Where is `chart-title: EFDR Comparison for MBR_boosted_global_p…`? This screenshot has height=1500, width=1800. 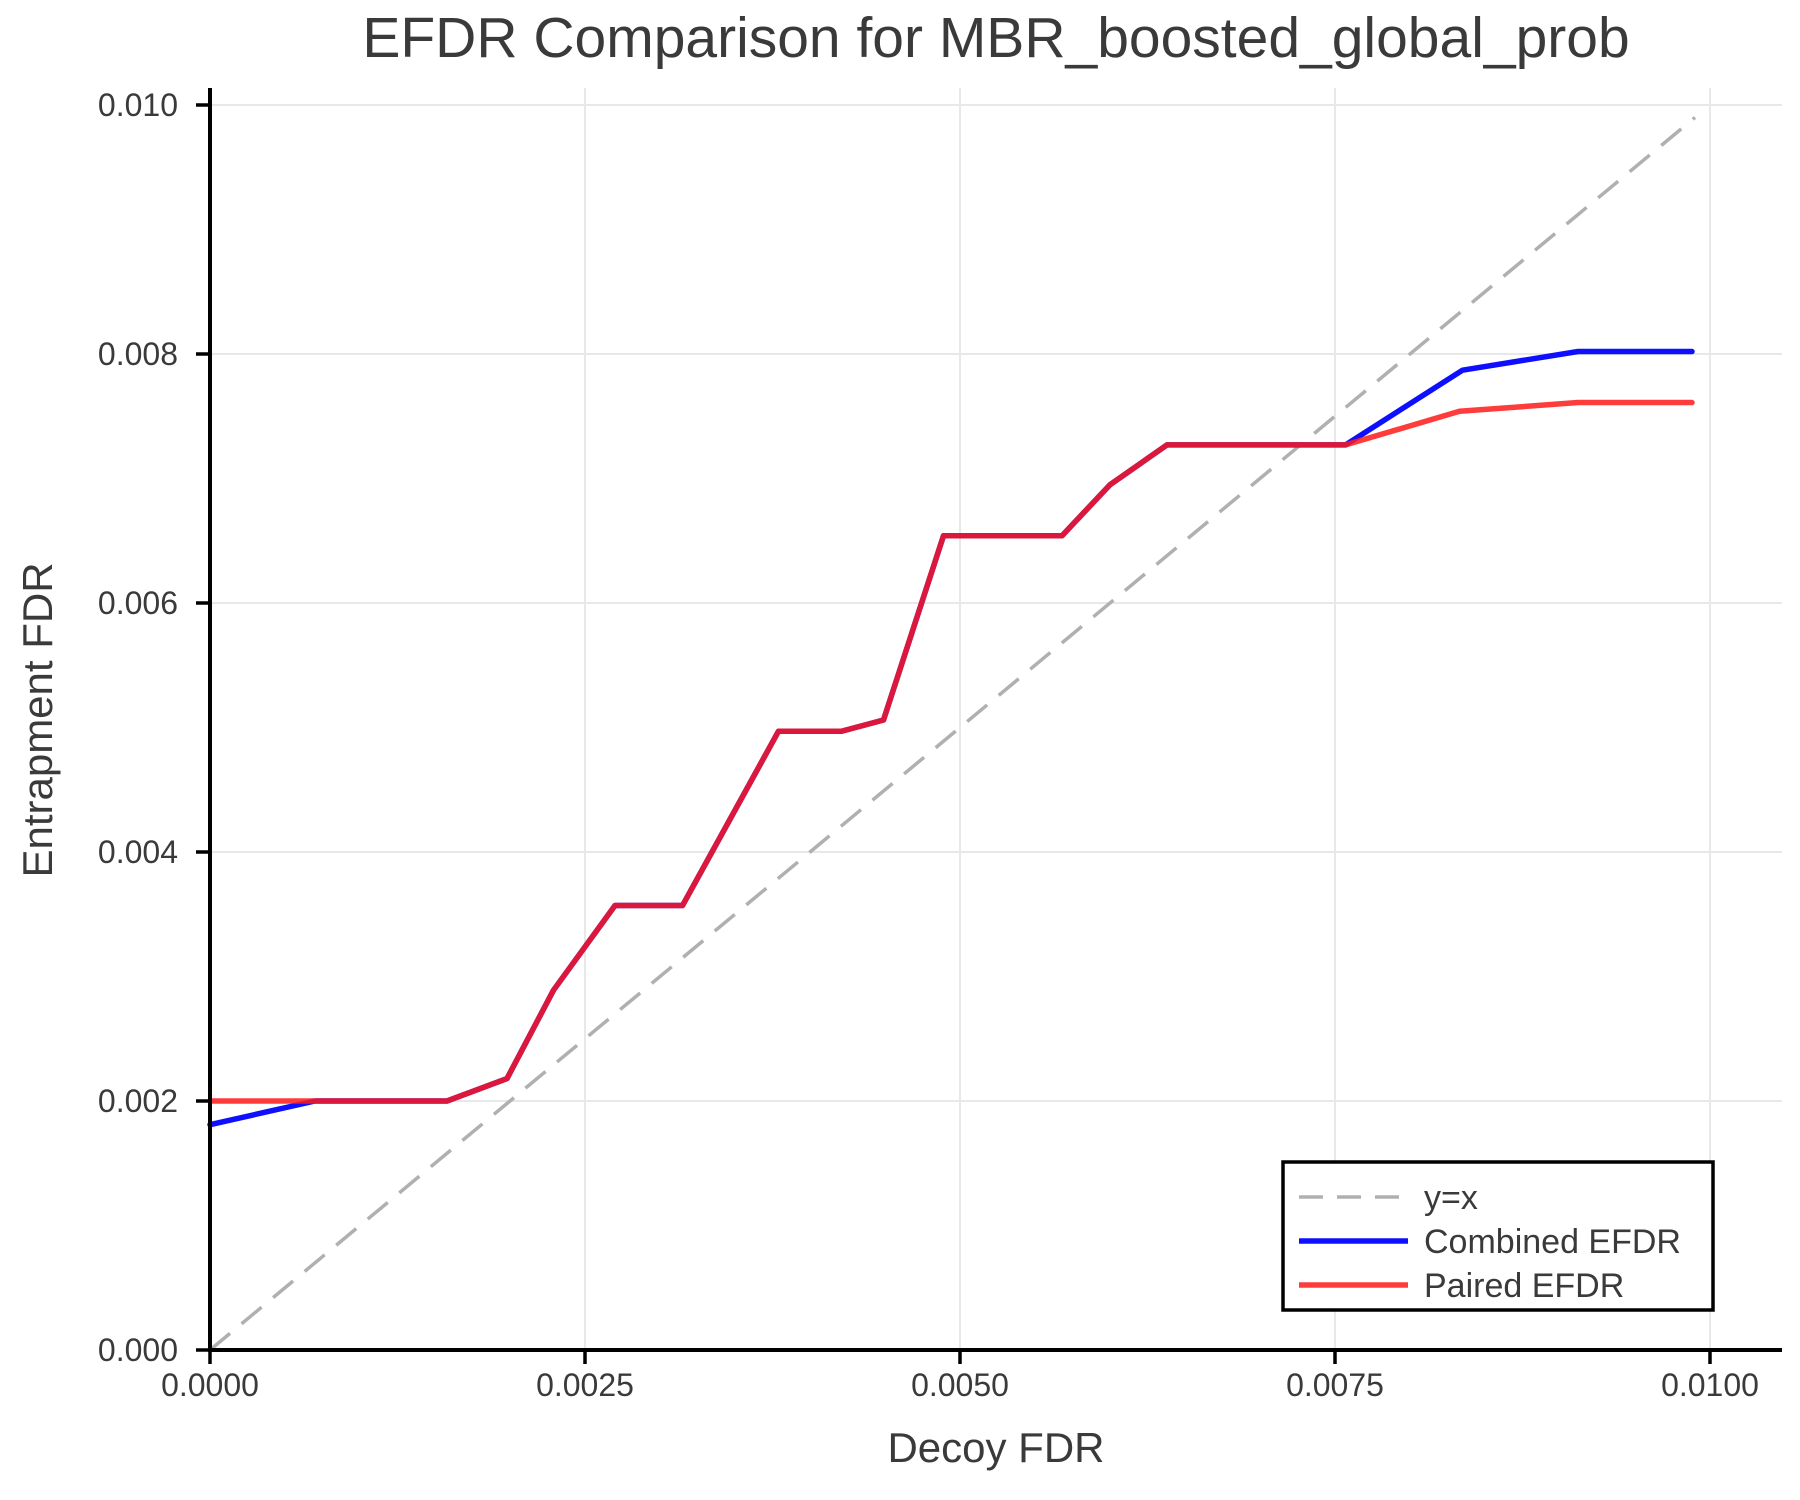 chart-title: EFDR Comparison for MBR_boosted_global_p… is located at coordinates (995, 38).